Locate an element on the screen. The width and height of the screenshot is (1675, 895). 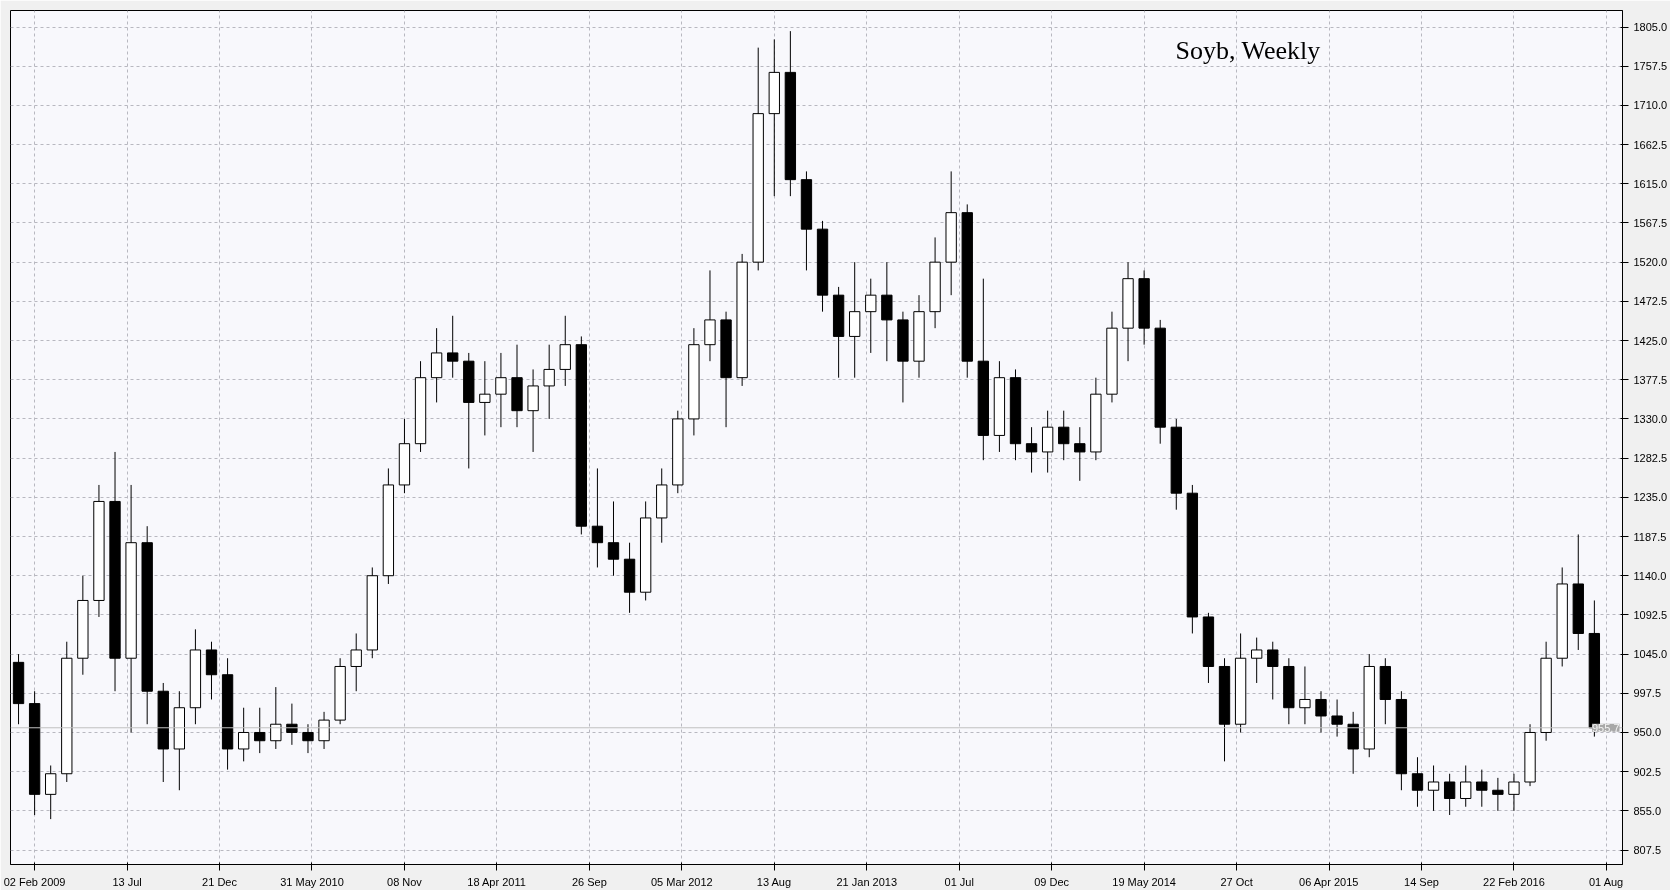
y-tick-label: 1520.0 is located at coordinates (1650, 262).